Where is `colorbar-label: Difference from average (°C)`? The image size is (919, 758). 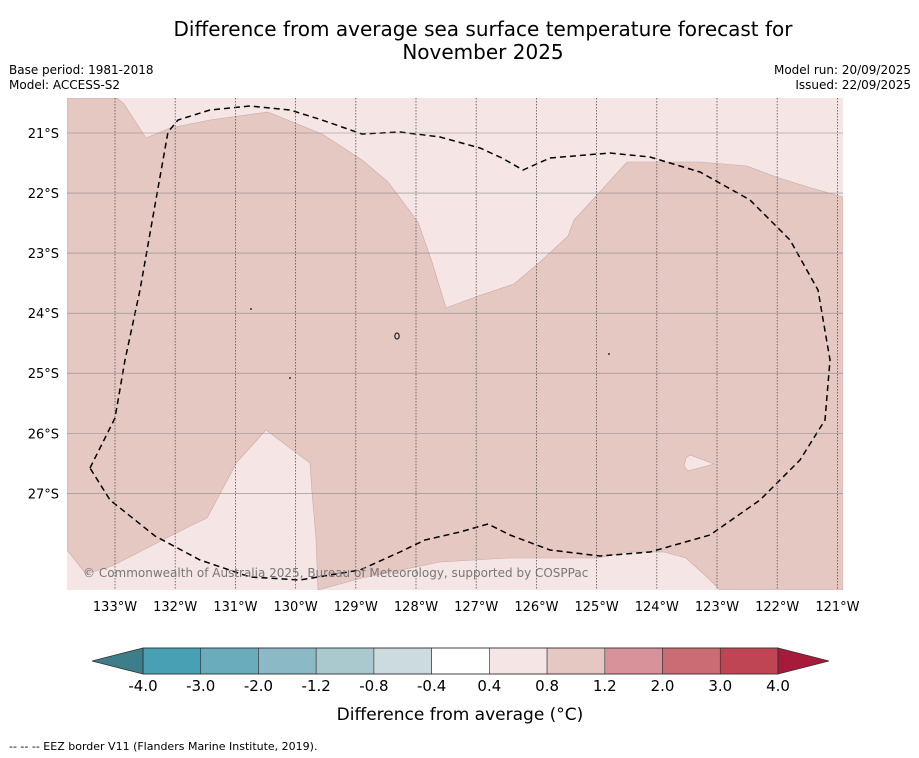
colorbar-label: Difference from average (°C) is located at coordinates (460, 715).